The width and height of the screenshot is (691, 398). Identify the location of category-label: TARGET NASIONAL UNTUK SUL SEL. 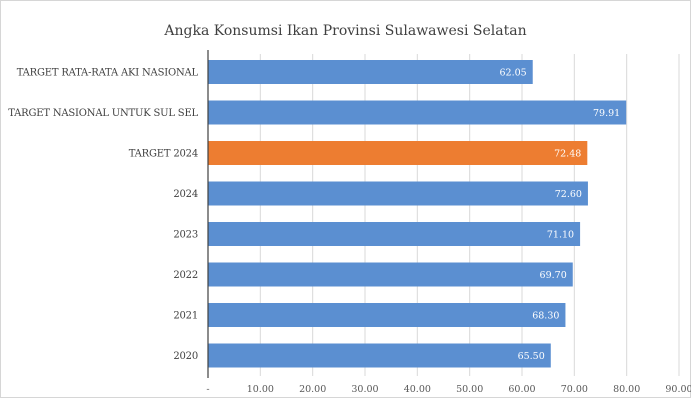
(103, 113).